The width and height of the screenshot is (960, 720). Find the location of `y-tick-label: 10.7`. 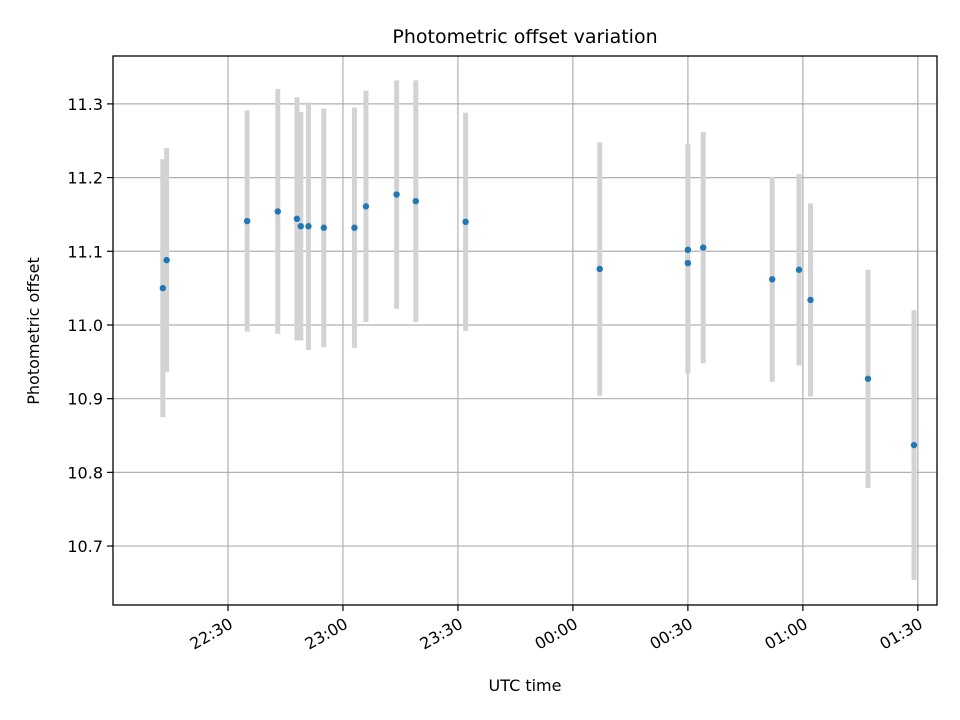

y-tick-label: 10.7 is located at coordinates (85, 546).